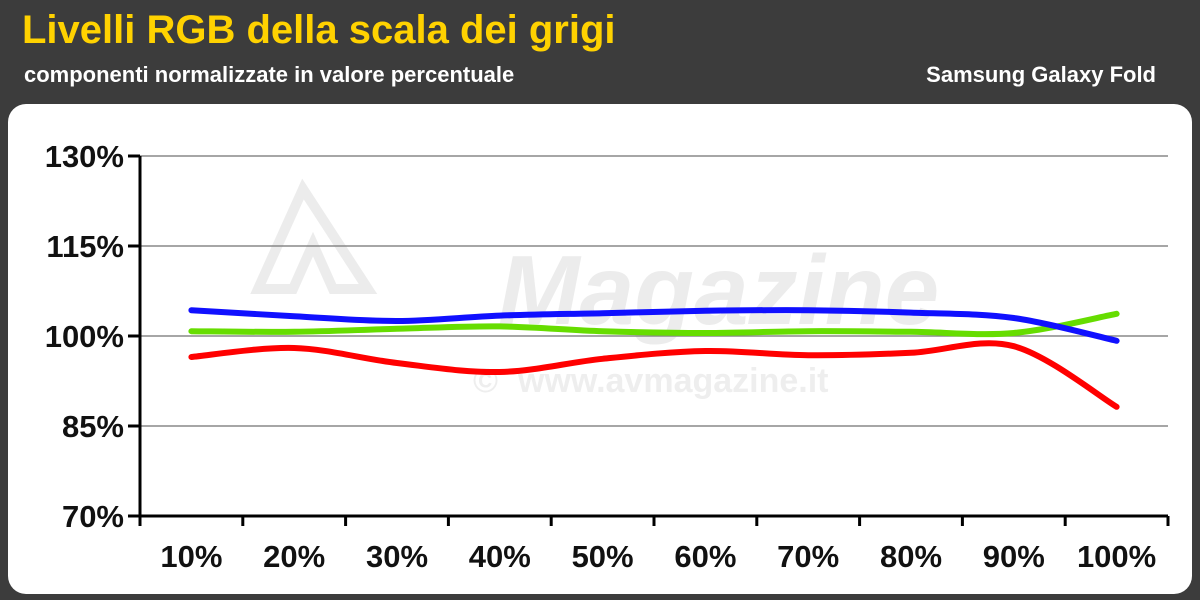  I want to click on x-tick-label: 60%, so click(705, 556).